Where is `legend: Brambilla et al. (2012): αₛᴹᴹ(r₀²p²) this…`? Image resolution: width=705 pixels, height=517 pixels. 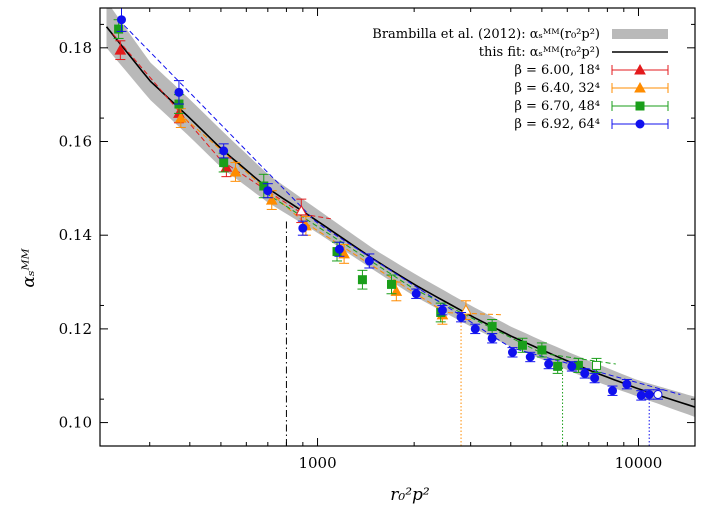 legend: Brambilla et al. (2012): αₛᴹᴹ(r₀²p²) this… is located at coordinates (520, 79).